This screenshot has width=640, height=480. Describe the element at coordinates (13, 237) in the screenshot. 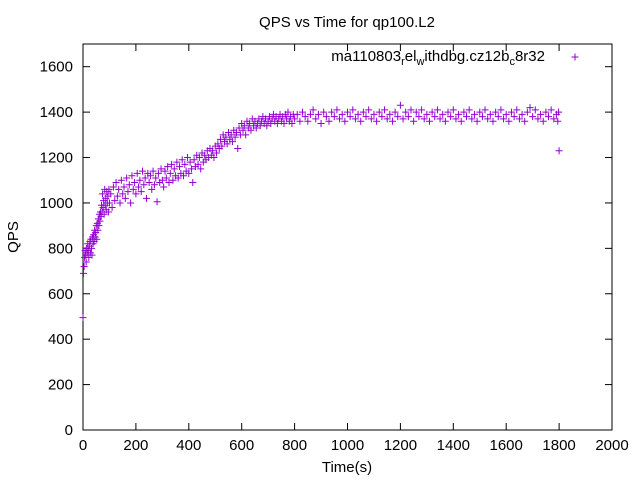

I see `y-axis-label: QPS` at that location.